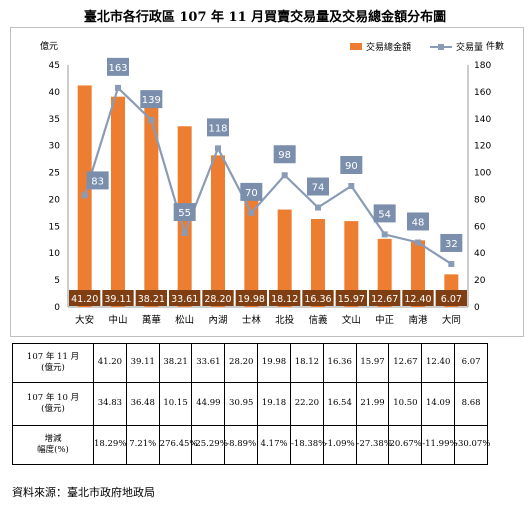  I want to click on table-cell: -27.38%, so click(373, 445).